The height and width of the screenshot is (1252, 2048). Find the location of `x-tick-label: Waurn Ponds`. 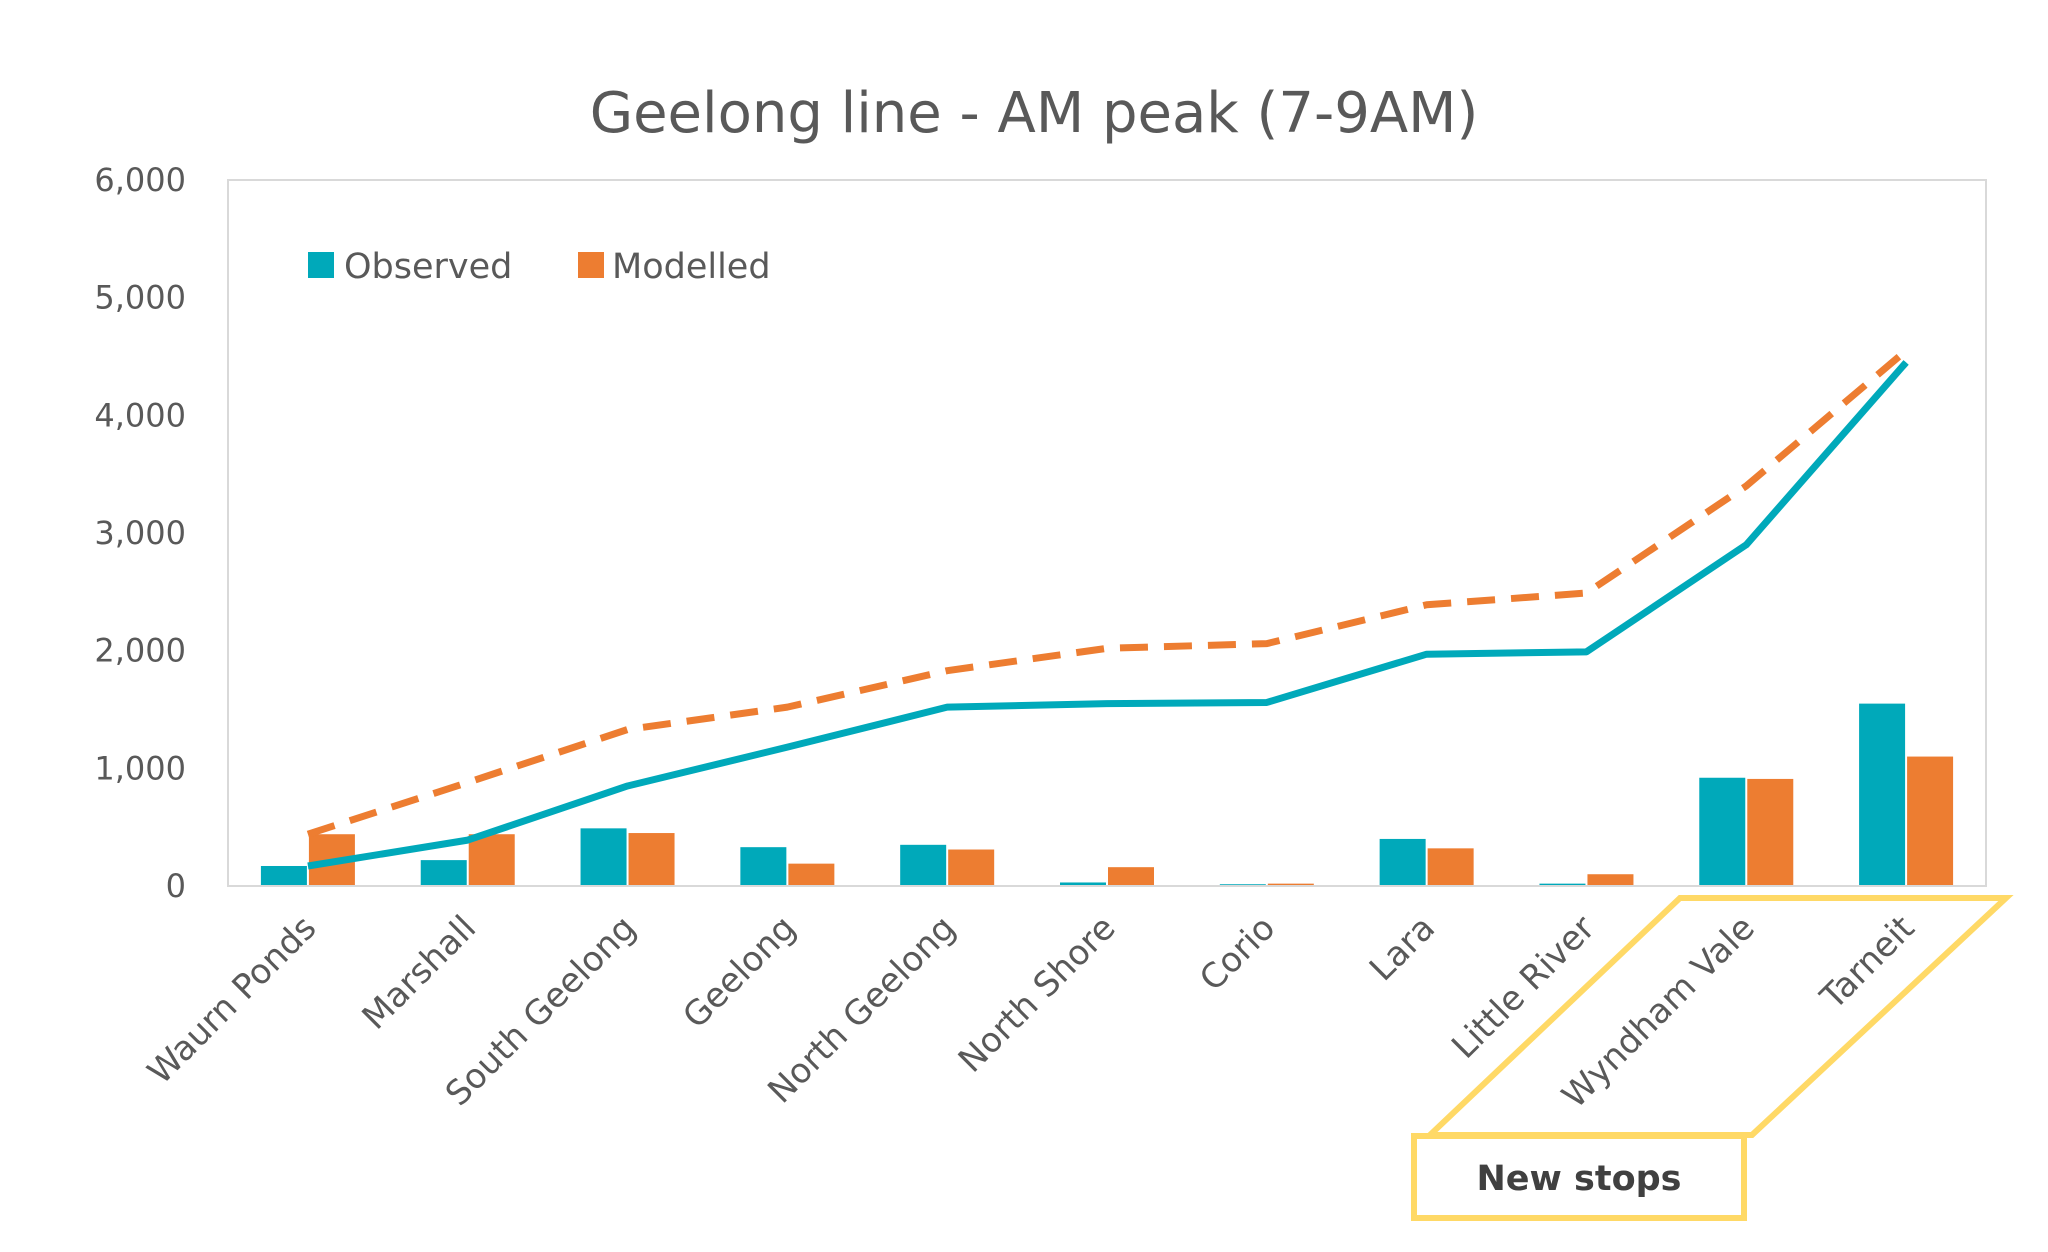

x-tick-label: Waurn Ponds is located at coordinates (232, 1000).